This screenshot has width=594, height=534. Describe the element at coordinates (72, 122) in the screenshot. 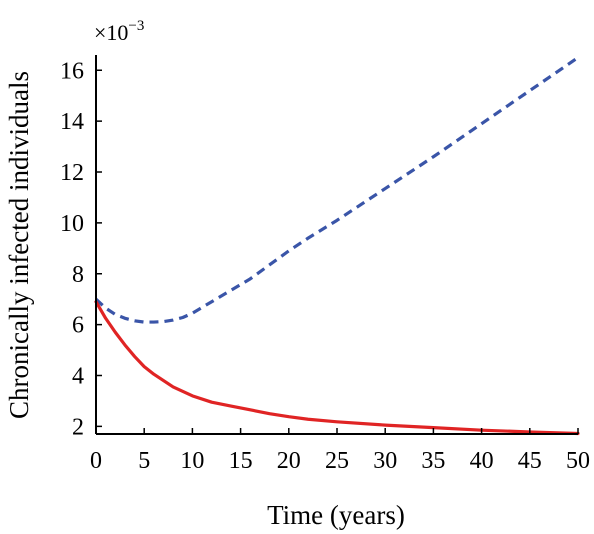

I see `y-tick-label: 14` at that location.